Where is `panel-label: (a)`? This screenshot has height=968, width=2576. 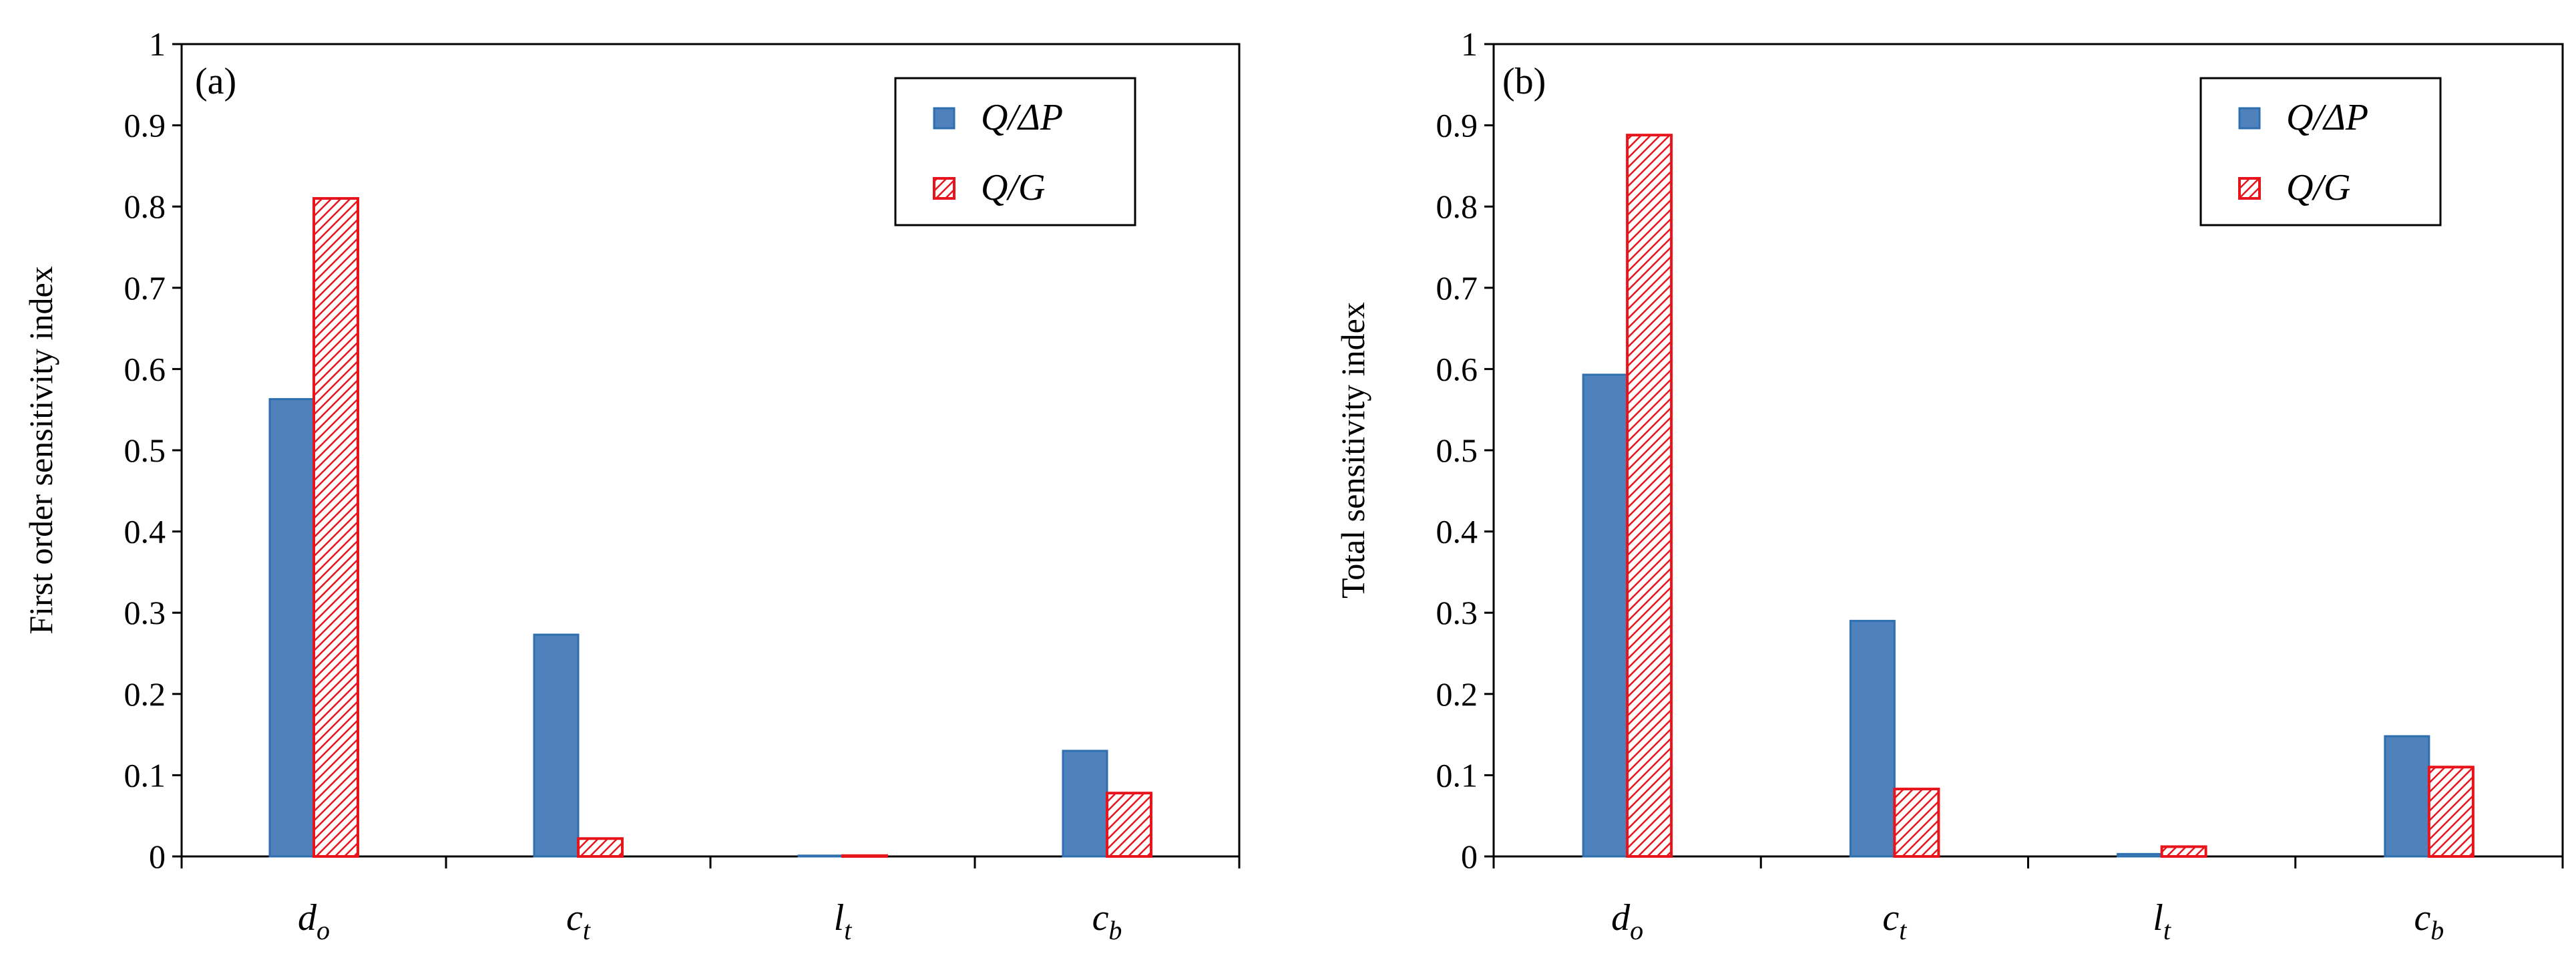 panel-label: (a) is located at coordinates (215, 81).